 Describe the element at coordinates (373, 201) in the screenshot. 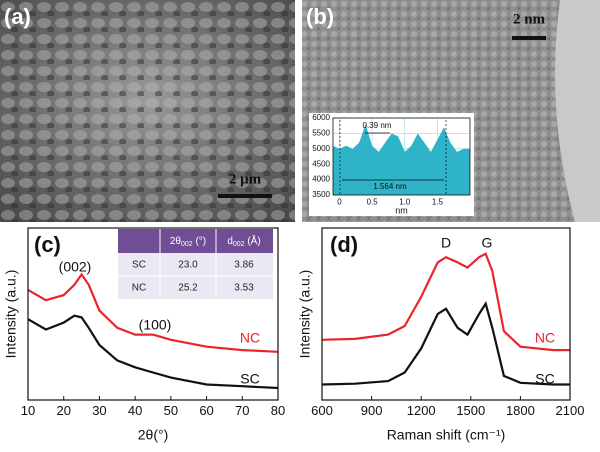

I see `x-tick-label: 0.5` at that location.